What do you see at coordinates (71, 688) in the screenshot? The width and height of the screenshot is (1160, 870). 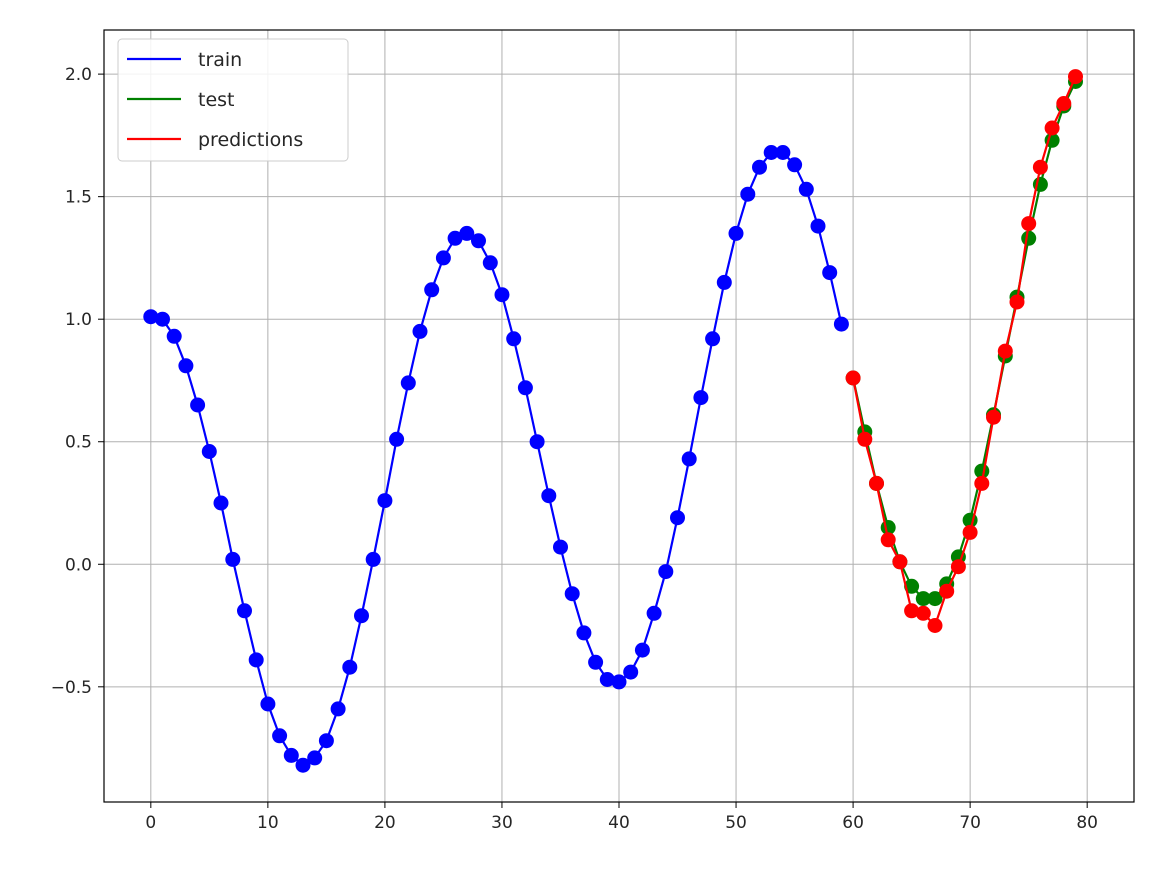 I see `y-tick-label: −0.5` at bounding box center [71, 688].